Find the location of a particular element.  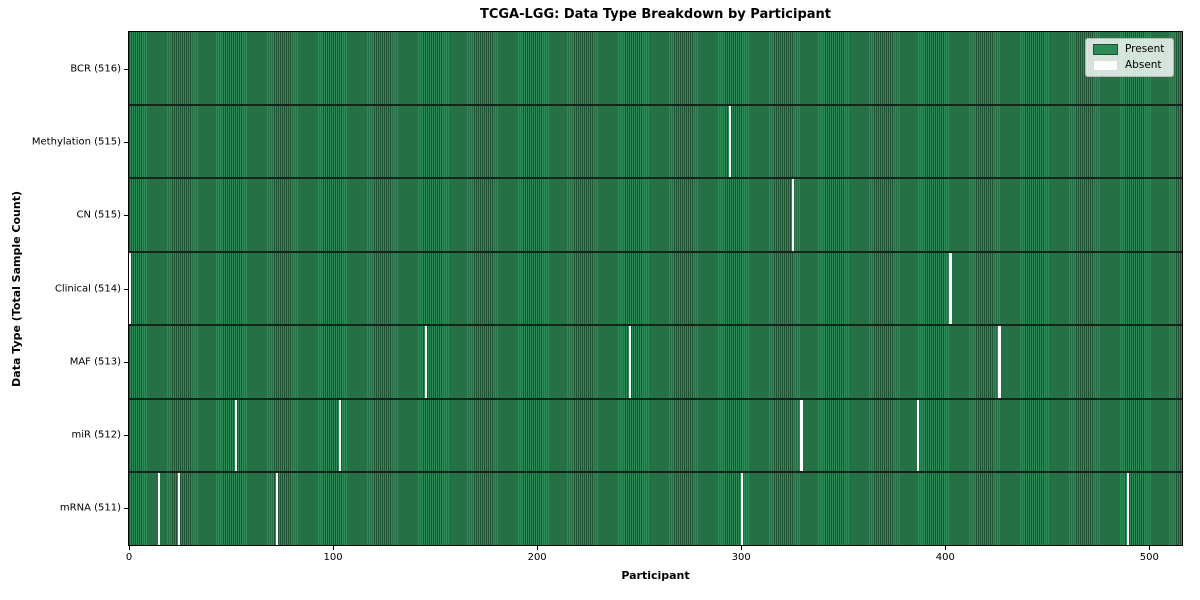

y-tick-label: BCR (516) is located at coordinates (95, 69).